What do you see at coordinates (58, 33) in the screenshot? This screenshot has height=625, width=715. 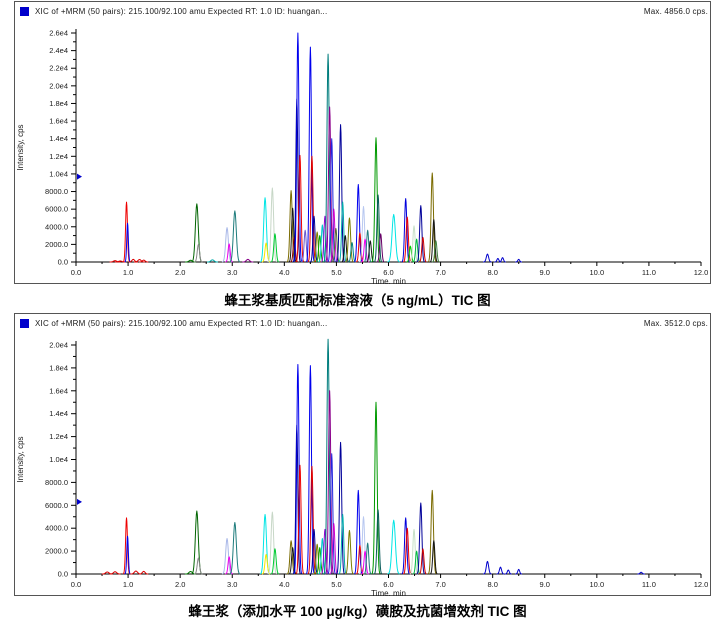 I see `svg-text: 2.6e4` at bounding box center [58, 33].